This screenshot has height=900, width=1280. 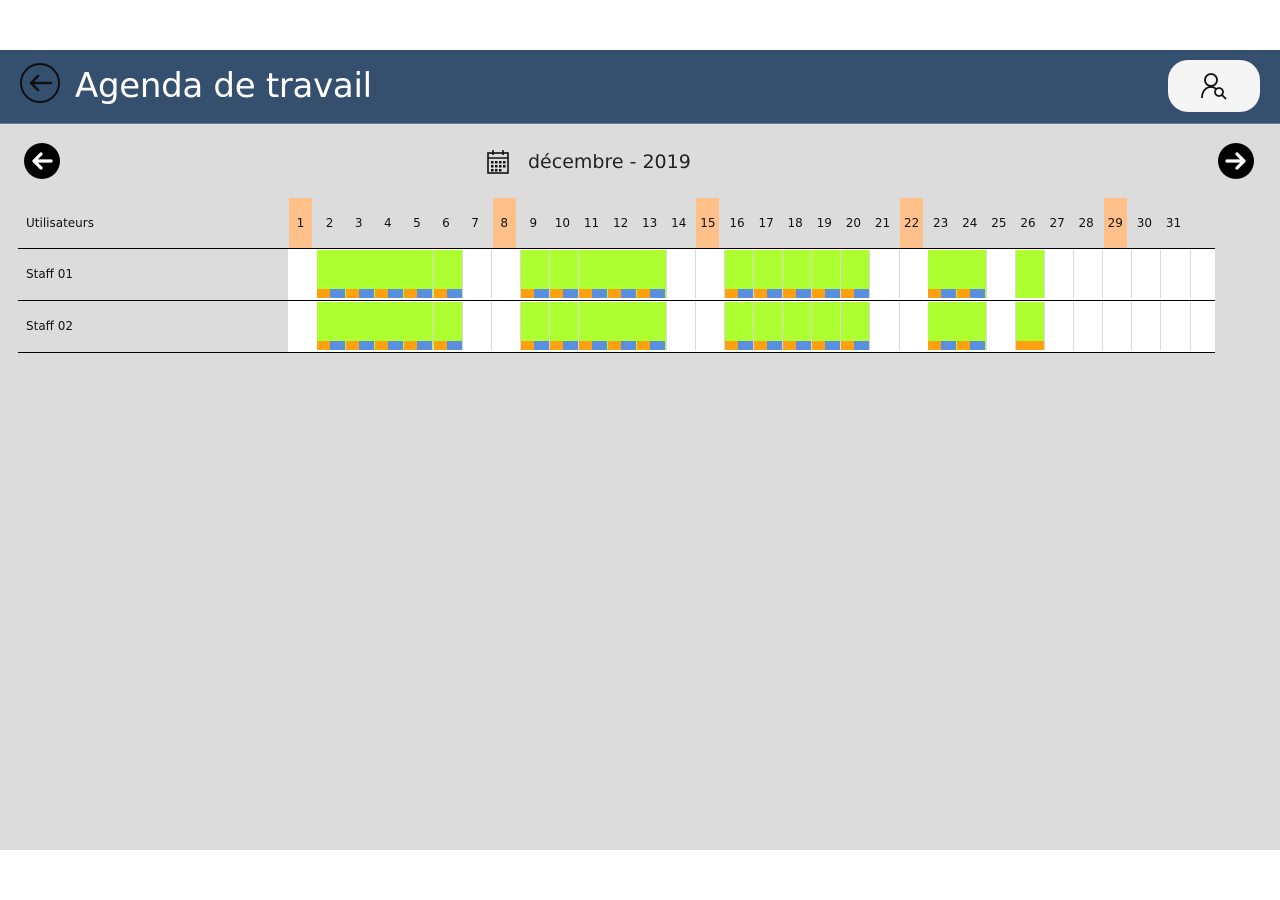 What do you see at coordinates (591, 223) in the screenshot?
I see `day-header-11: 11` at bounding box center [591, 223].